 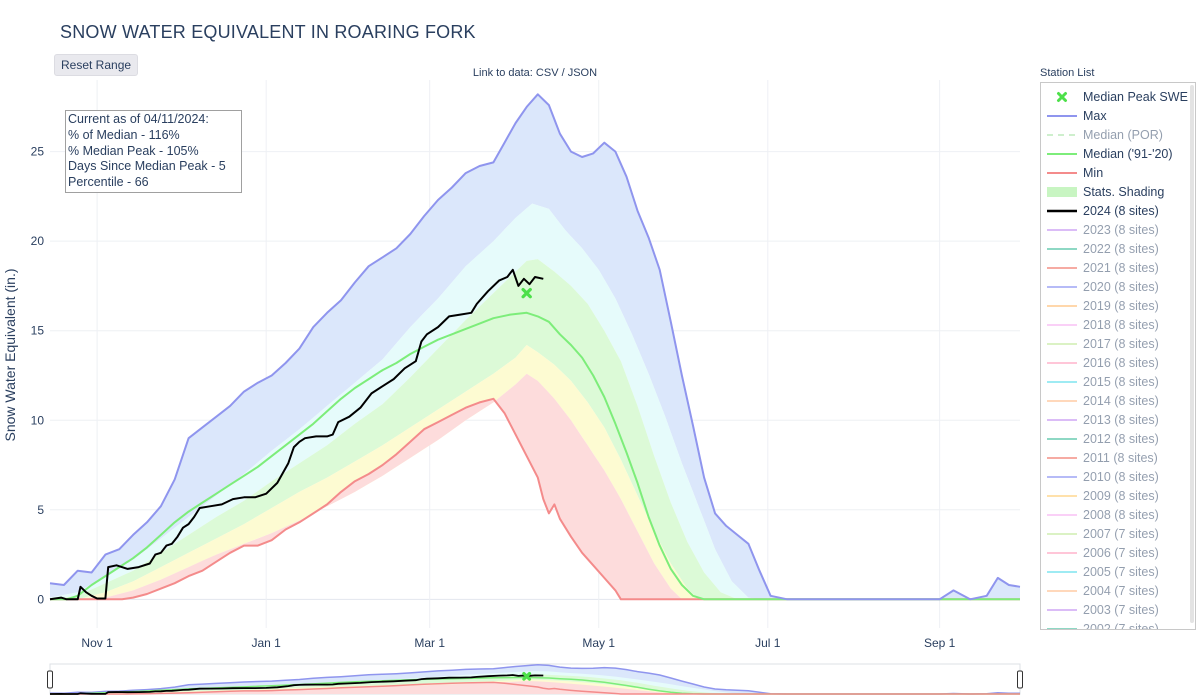 I want to click on legend-item: 2009 (8 sites), so click(x=1118, y=495).